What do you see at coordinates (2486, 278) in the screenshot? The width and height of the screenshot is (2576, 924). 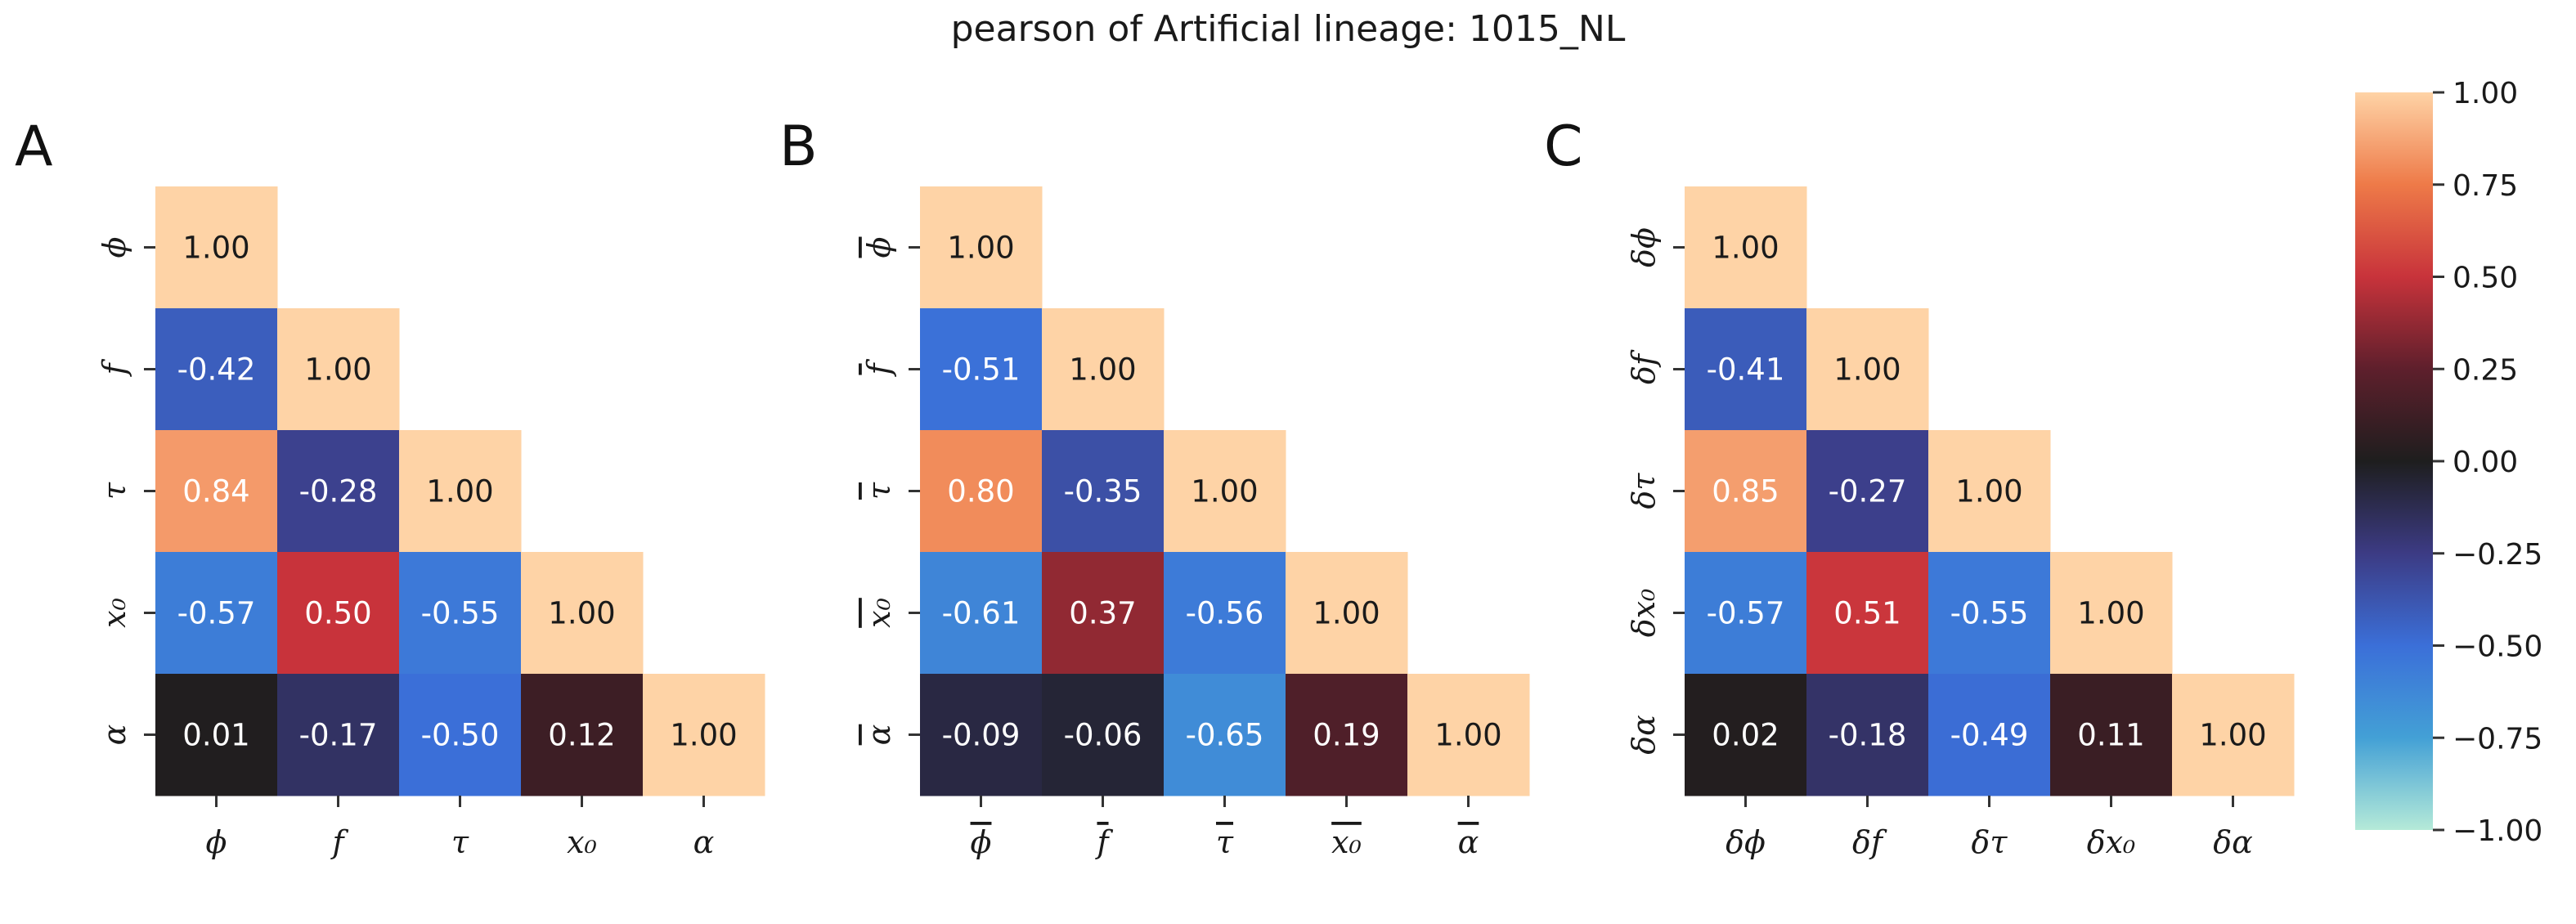 I see `colorbar-tick-label: 0.50` at bounding box center [2486, 278].